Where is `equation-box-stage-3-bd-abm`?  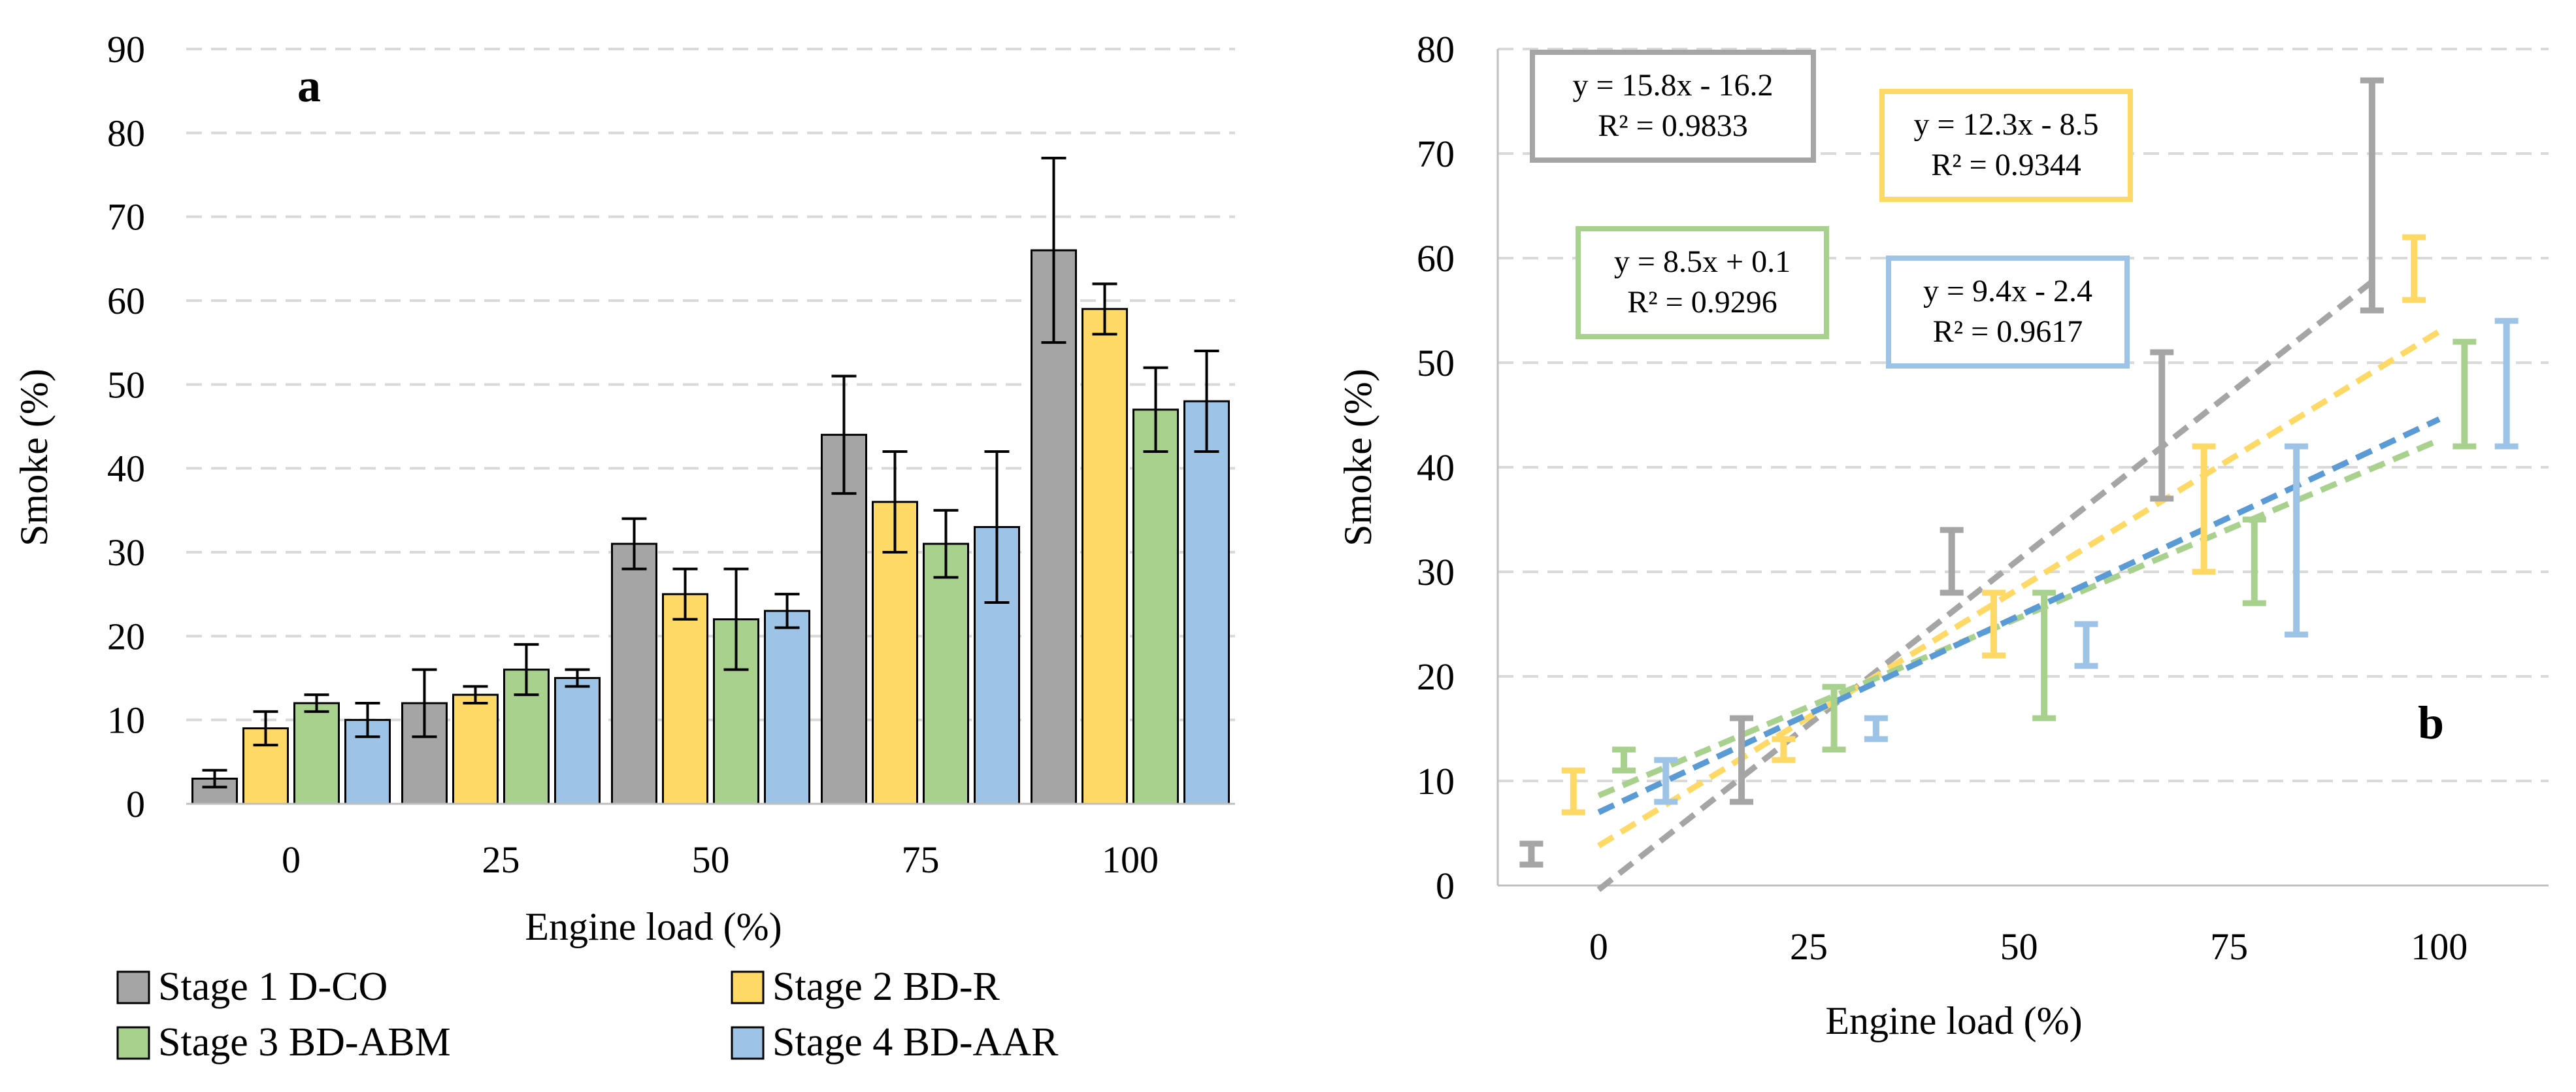
equation-box-stage-3-bd-abm is located at coordinates (1702, 282).